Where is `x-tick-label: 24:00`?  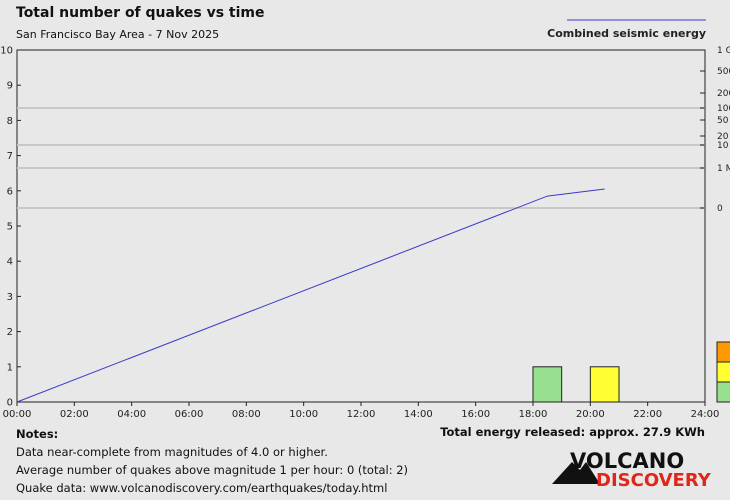
x-tick-label: 24:00 is located at coordinates (705, 414).